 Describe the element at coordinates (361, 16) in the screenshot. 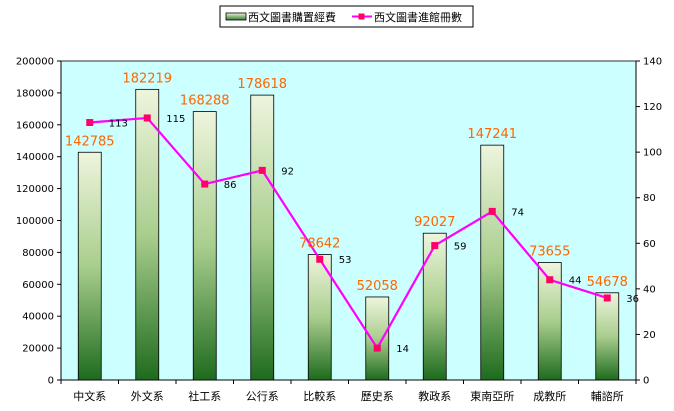

I see `legend-line-marker` at that location.